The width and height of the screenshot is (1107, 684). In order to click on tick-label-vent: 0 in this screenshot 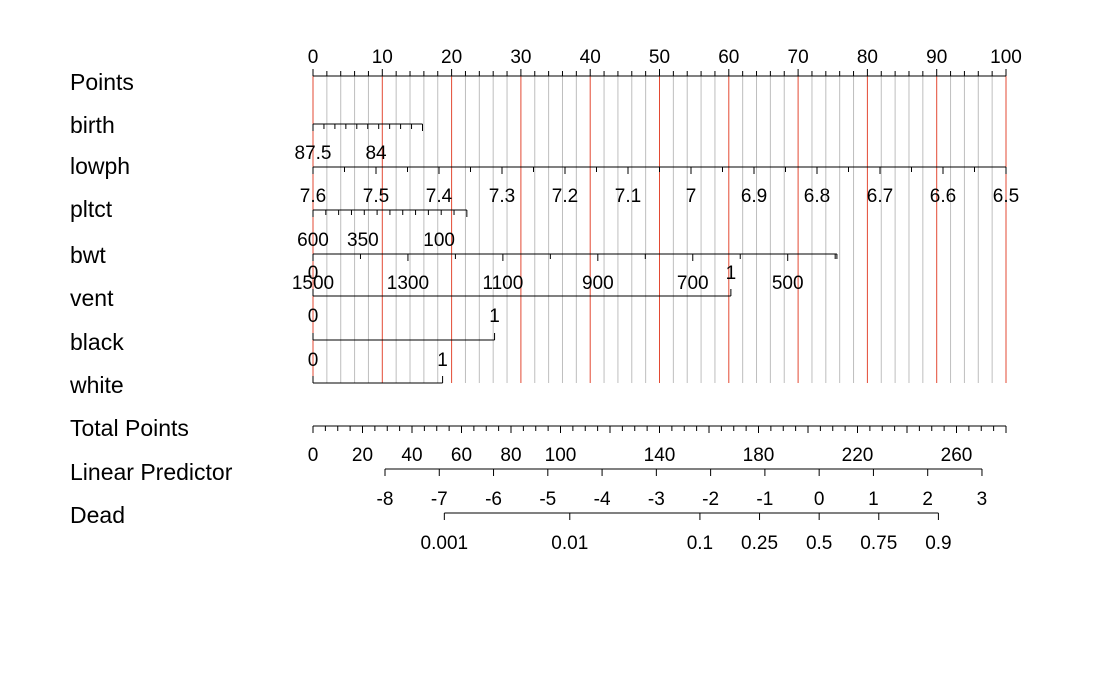, I will do `click(313, 273)`.